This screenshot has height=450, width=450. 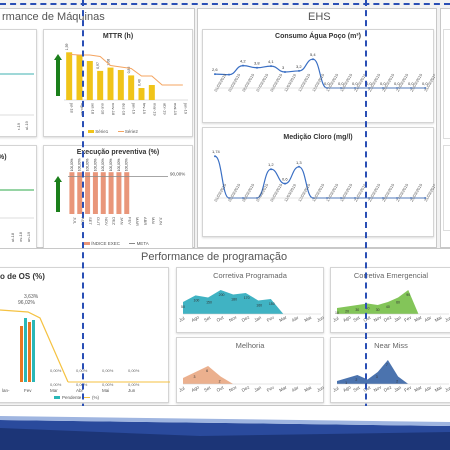 What do you see at coordinates (438, 389) in the screenshot?
I see `area-3-xlabel-10: Mai` at bounding box center [438, 389].